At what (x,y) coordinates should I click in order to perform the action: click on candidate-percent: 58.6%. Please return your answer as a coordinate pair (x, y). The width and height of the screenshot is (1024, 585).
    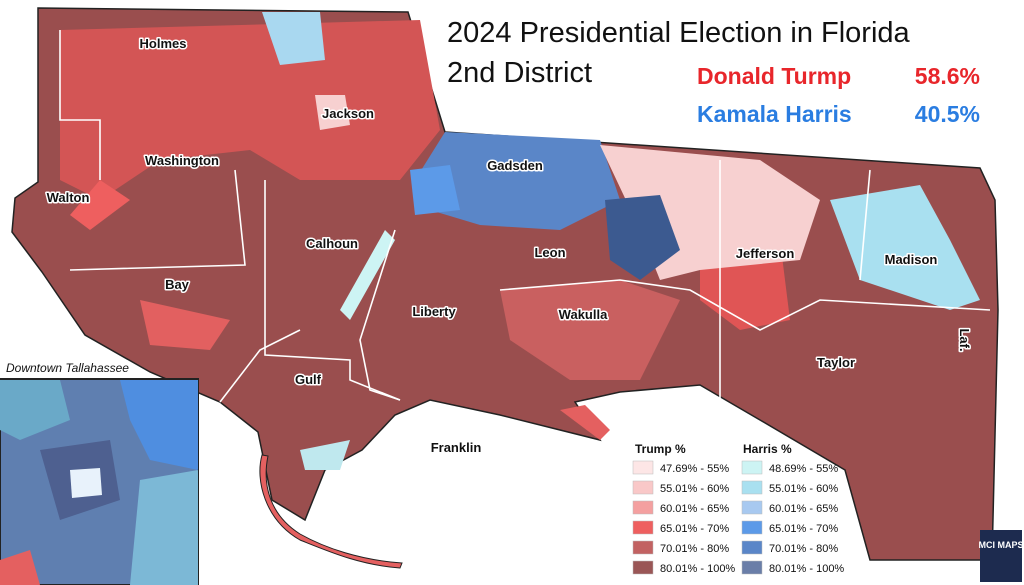
    Looking at the image, I should click on (947, 76).